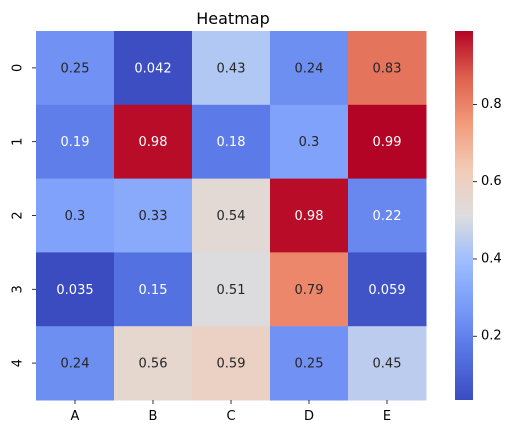  What do you see at coordinates (75, 416) in the screenshot?
I see `x-tick-label: A` at bounding box center [75, 416].